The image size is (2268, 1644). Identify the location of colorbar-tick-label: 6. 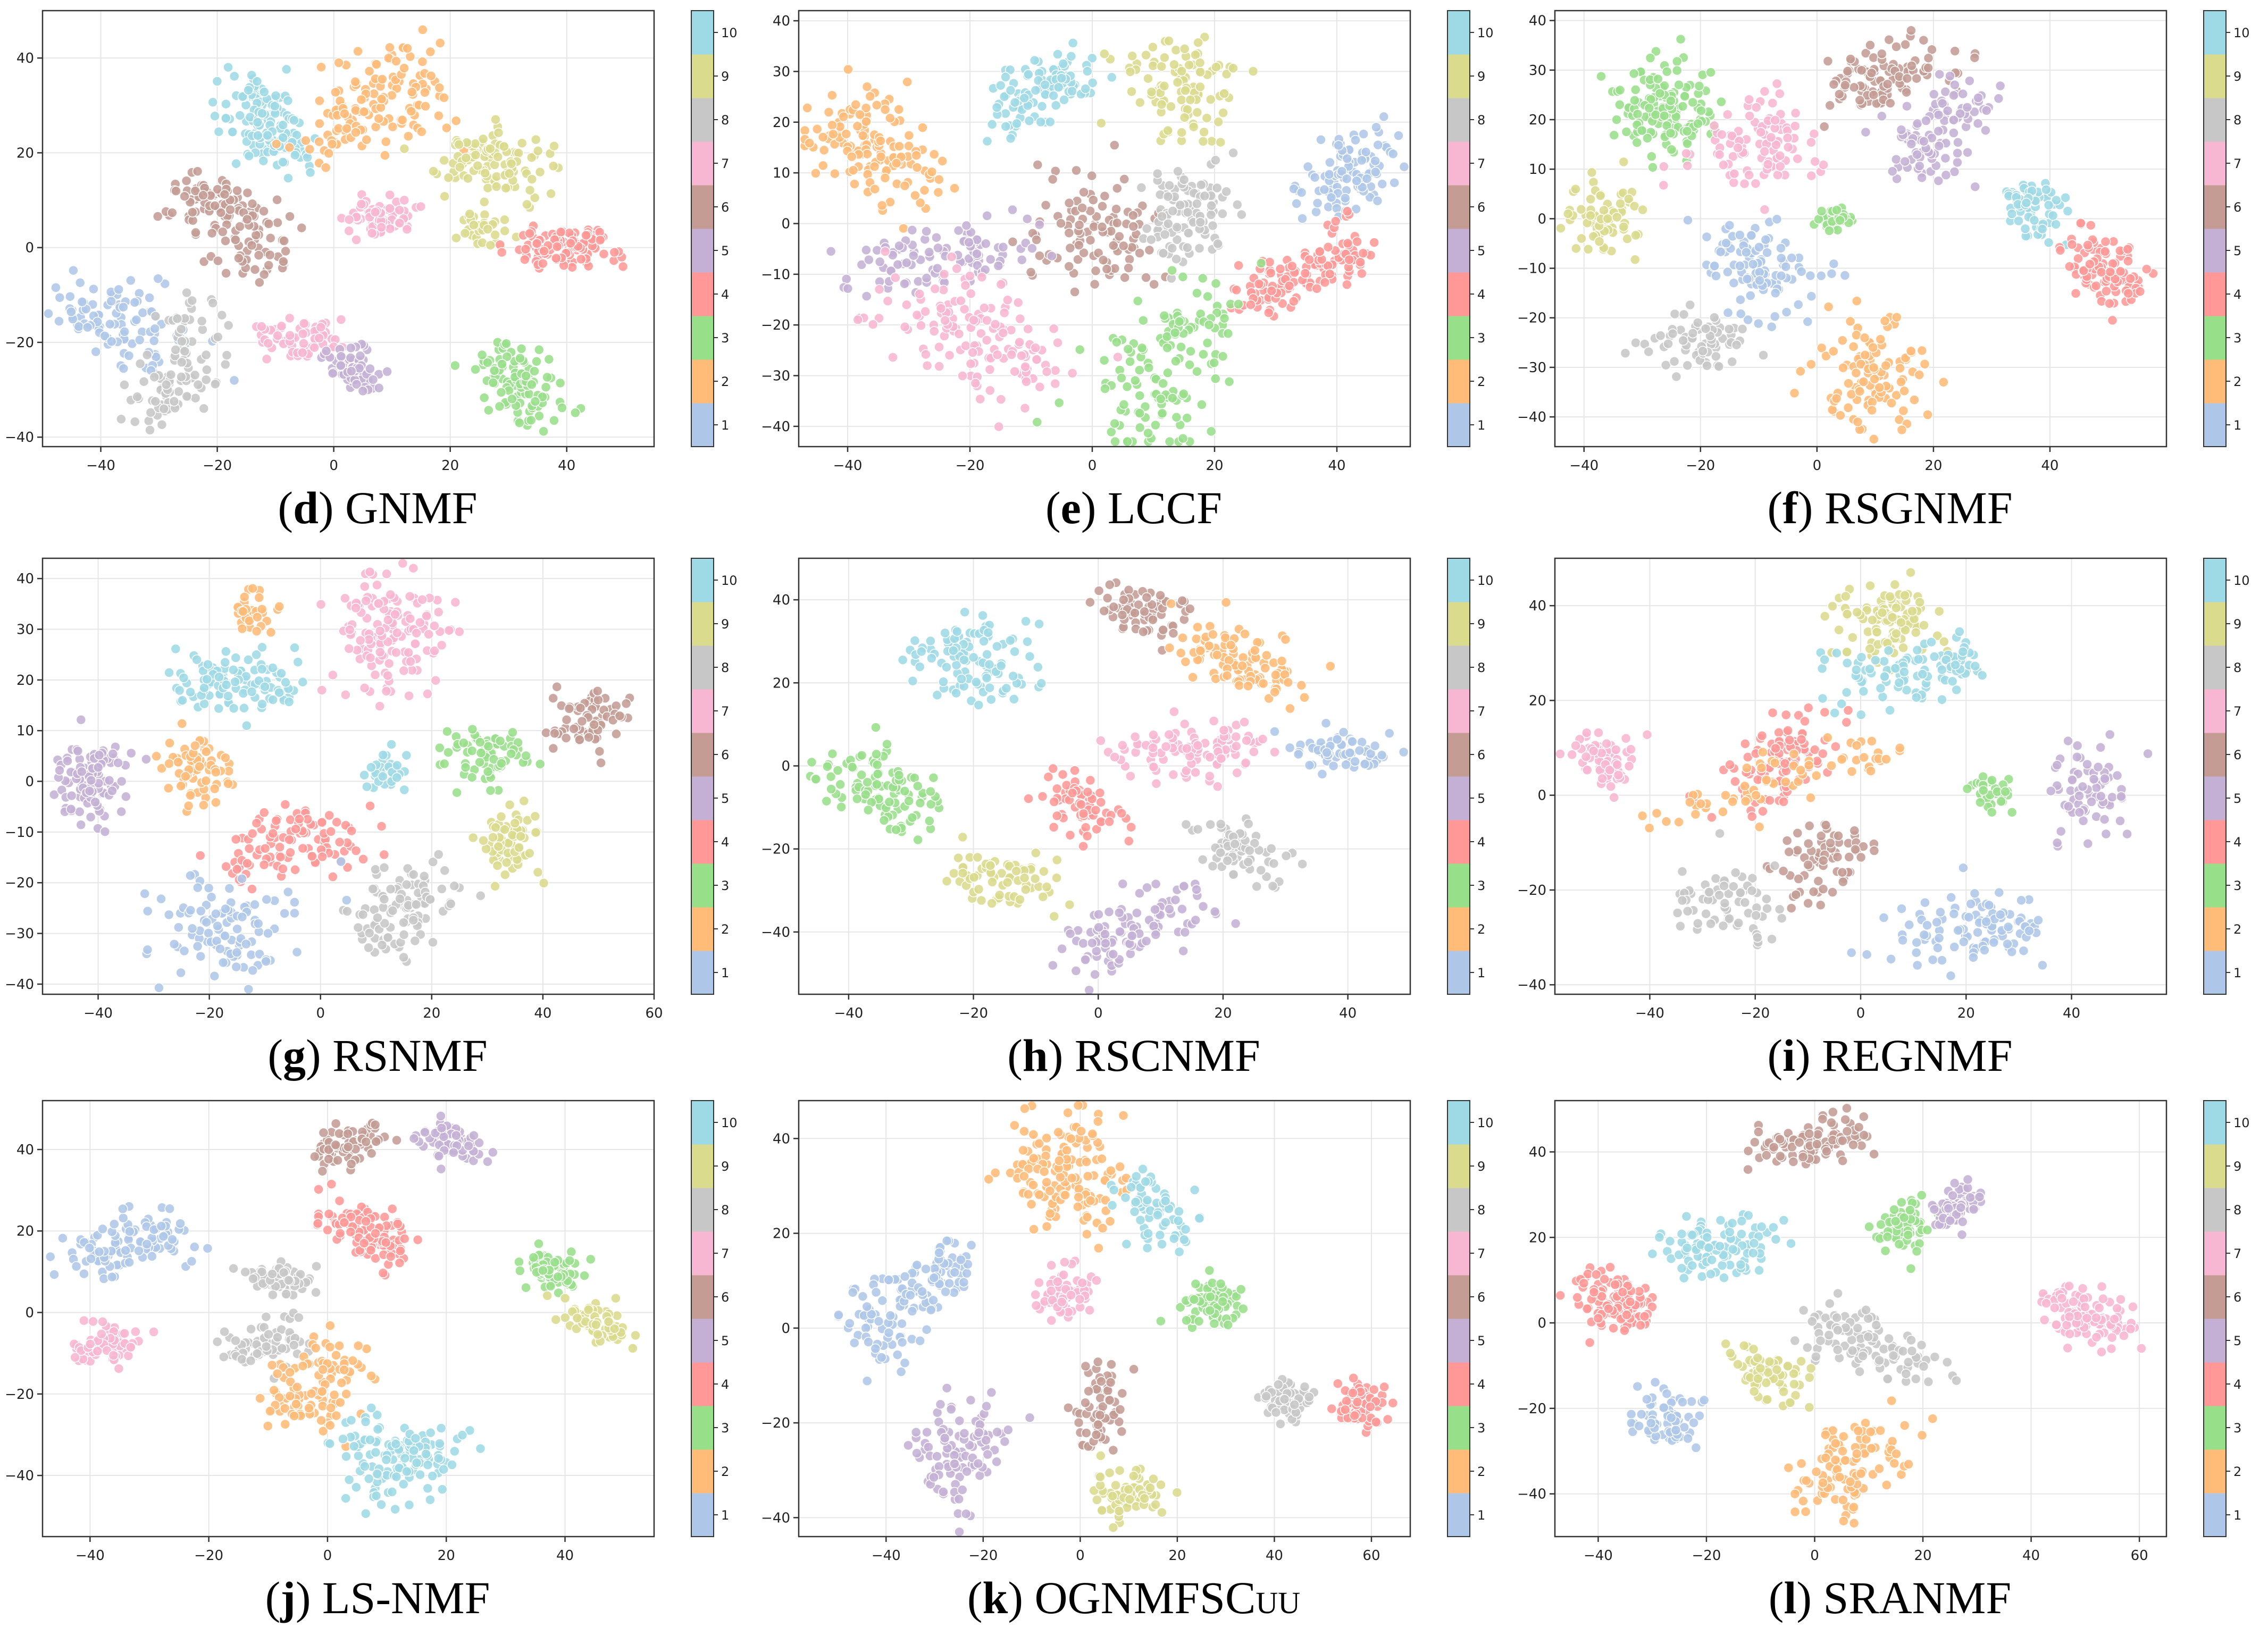
(1481, 207).